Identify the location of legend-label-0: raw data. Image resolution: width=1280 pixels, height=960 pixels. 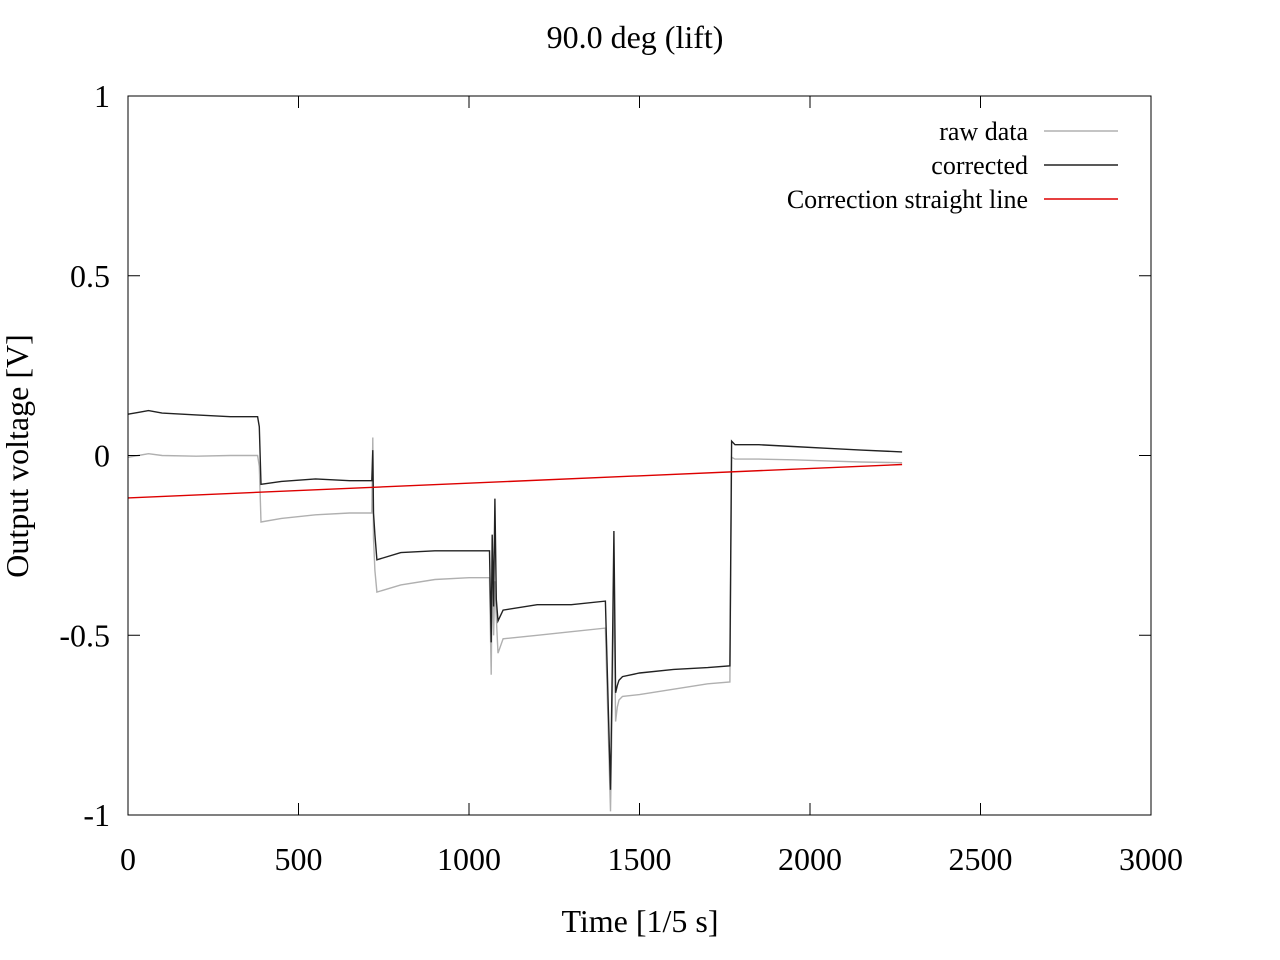
(983, 131).